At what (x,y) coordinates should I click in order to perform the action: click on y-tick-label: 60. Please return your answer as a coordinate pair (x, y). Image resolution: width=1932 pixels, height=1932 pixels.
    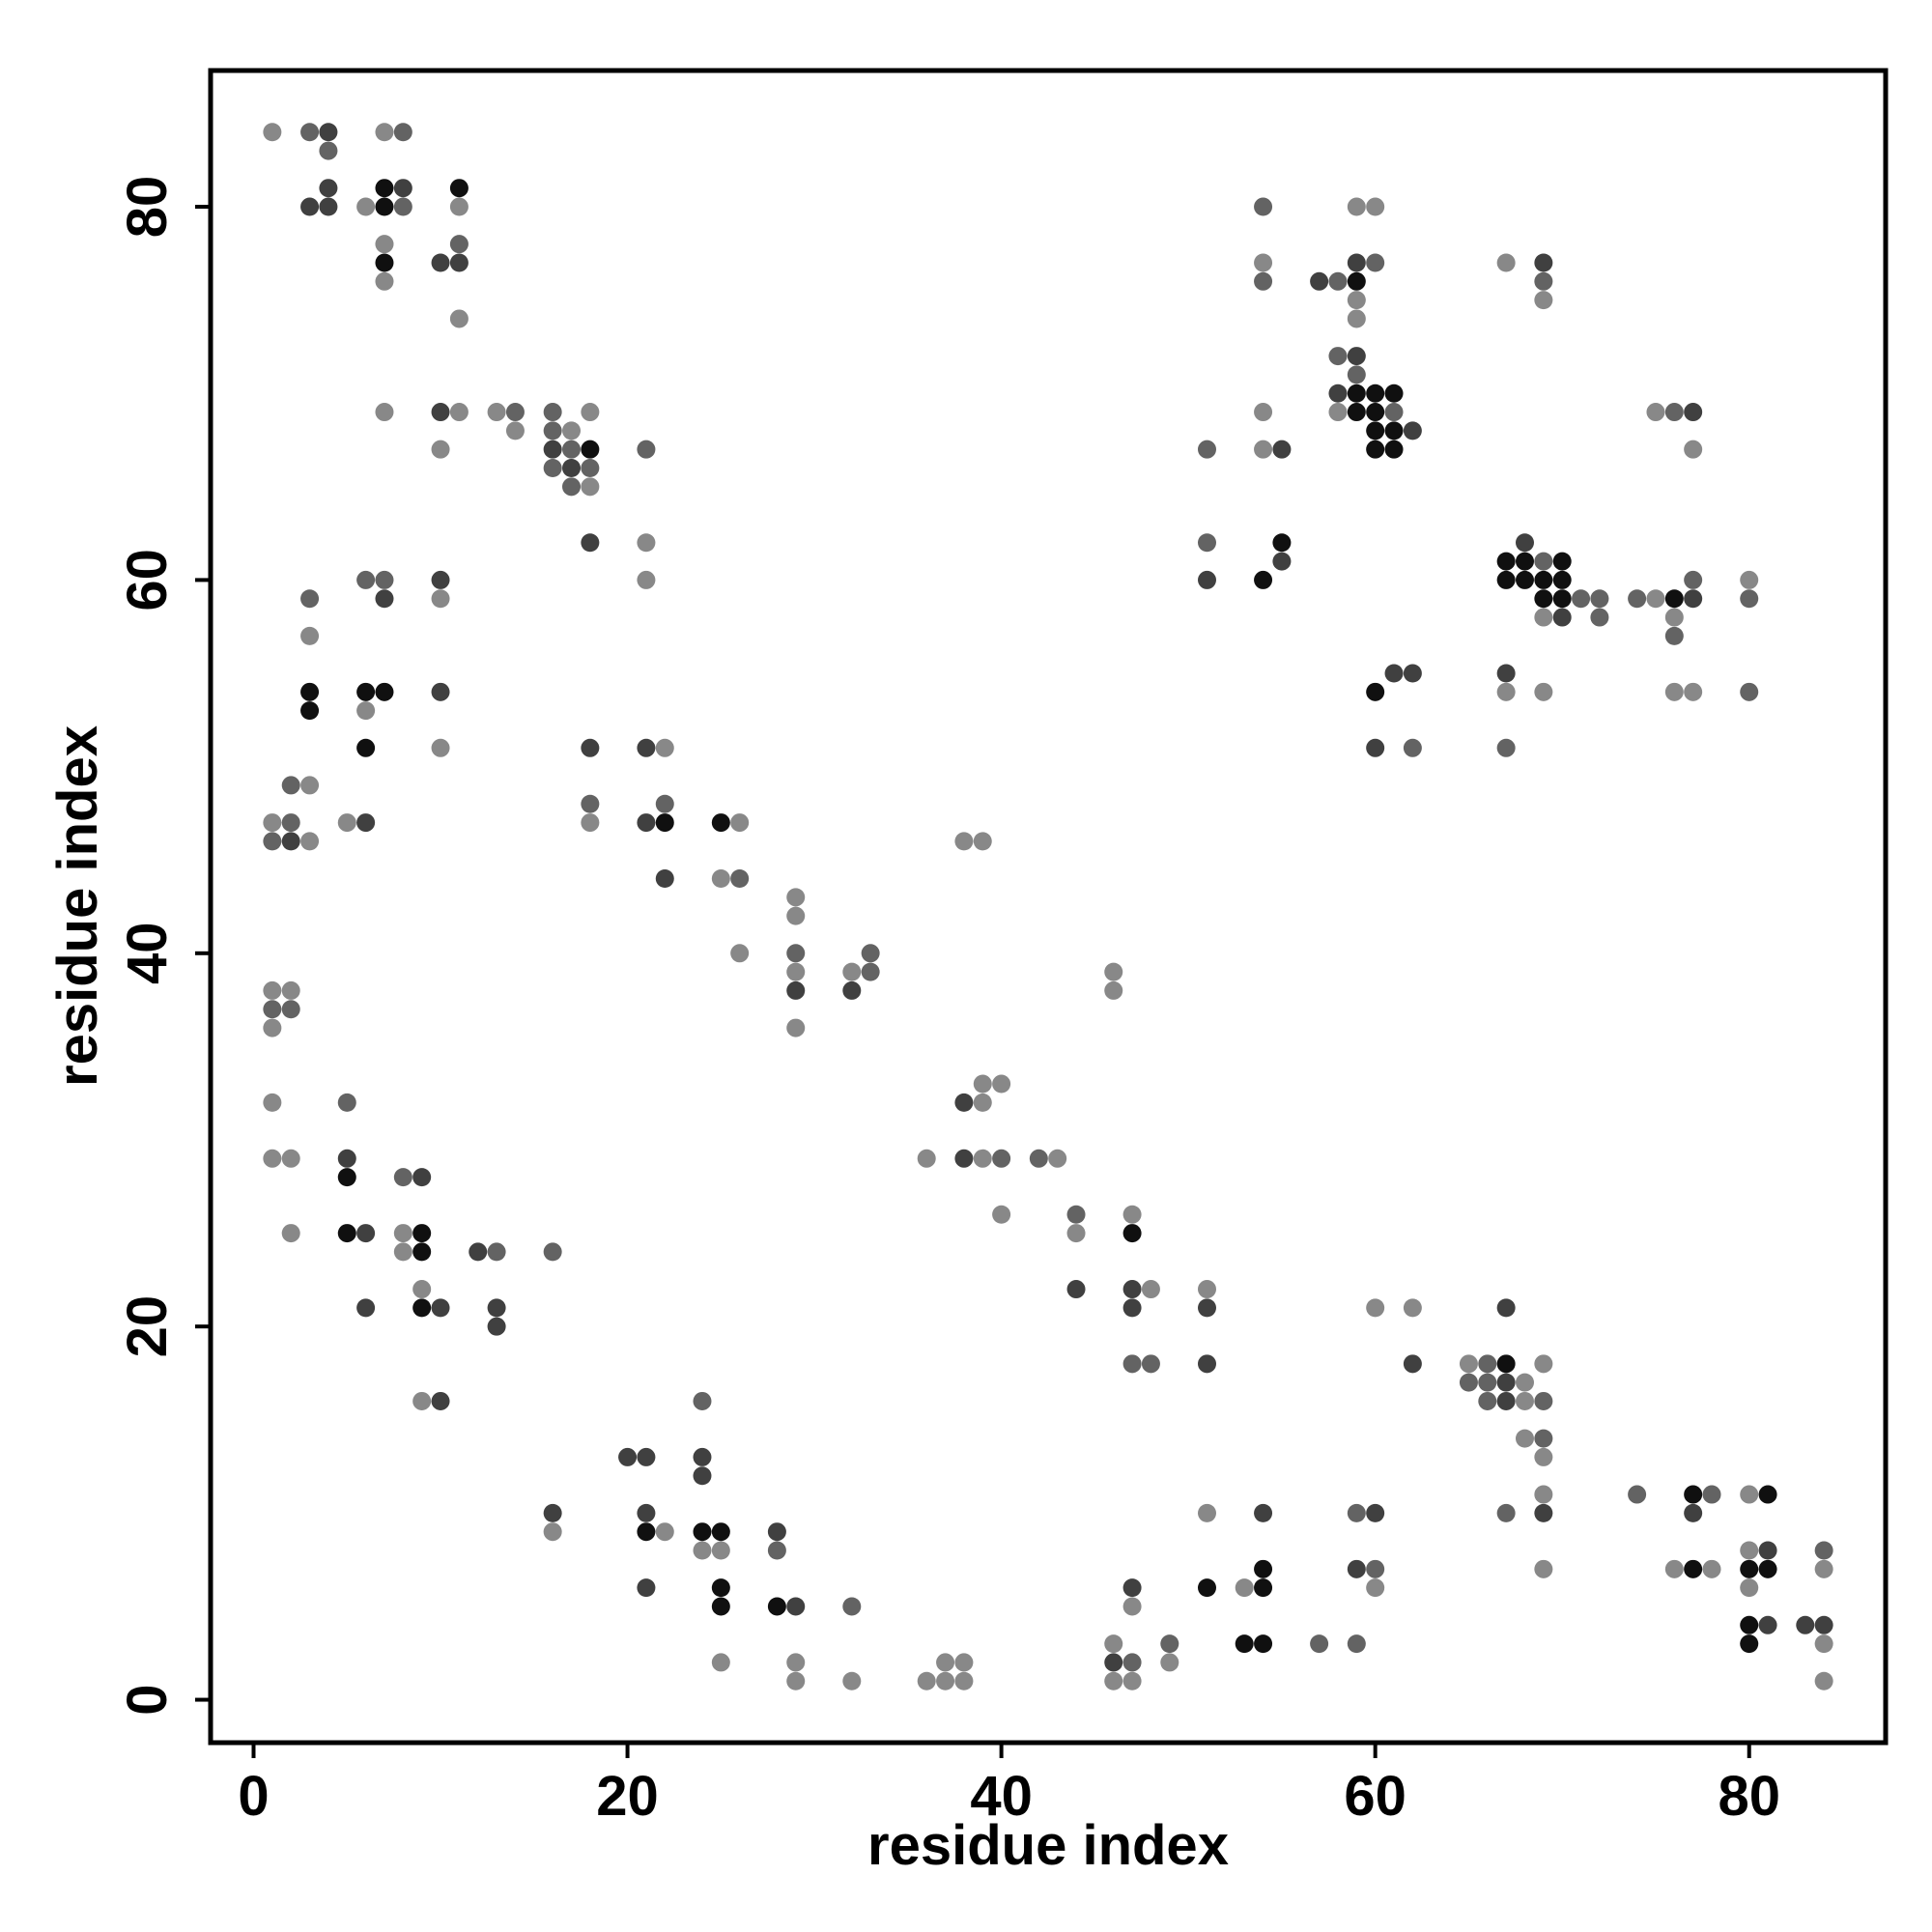
    Looking at the image, I should click on (147, 580).